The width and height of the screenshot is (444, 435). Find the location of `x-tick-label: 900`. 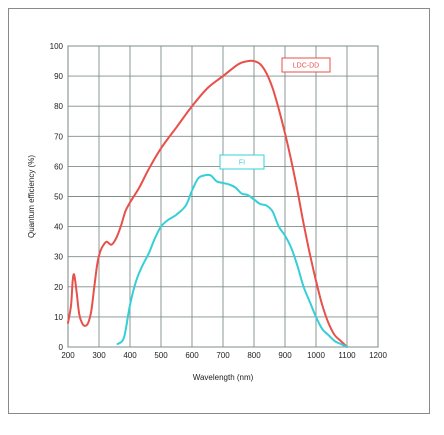

x-tick-label: 900 is located at coordinates (285, 355).